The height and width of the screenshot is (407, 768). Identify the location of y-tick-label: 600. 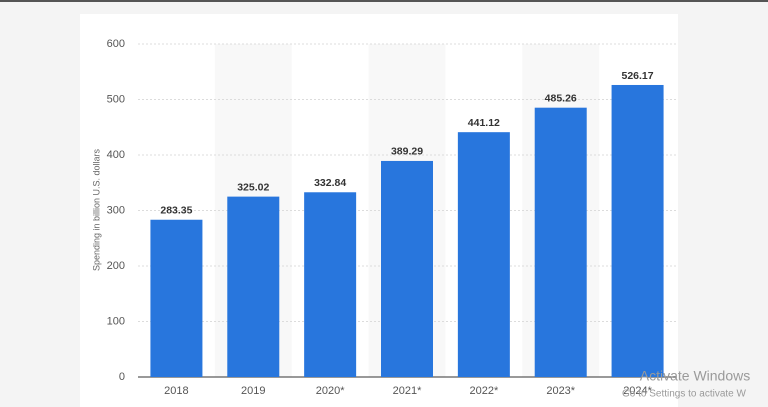
(116, 44).